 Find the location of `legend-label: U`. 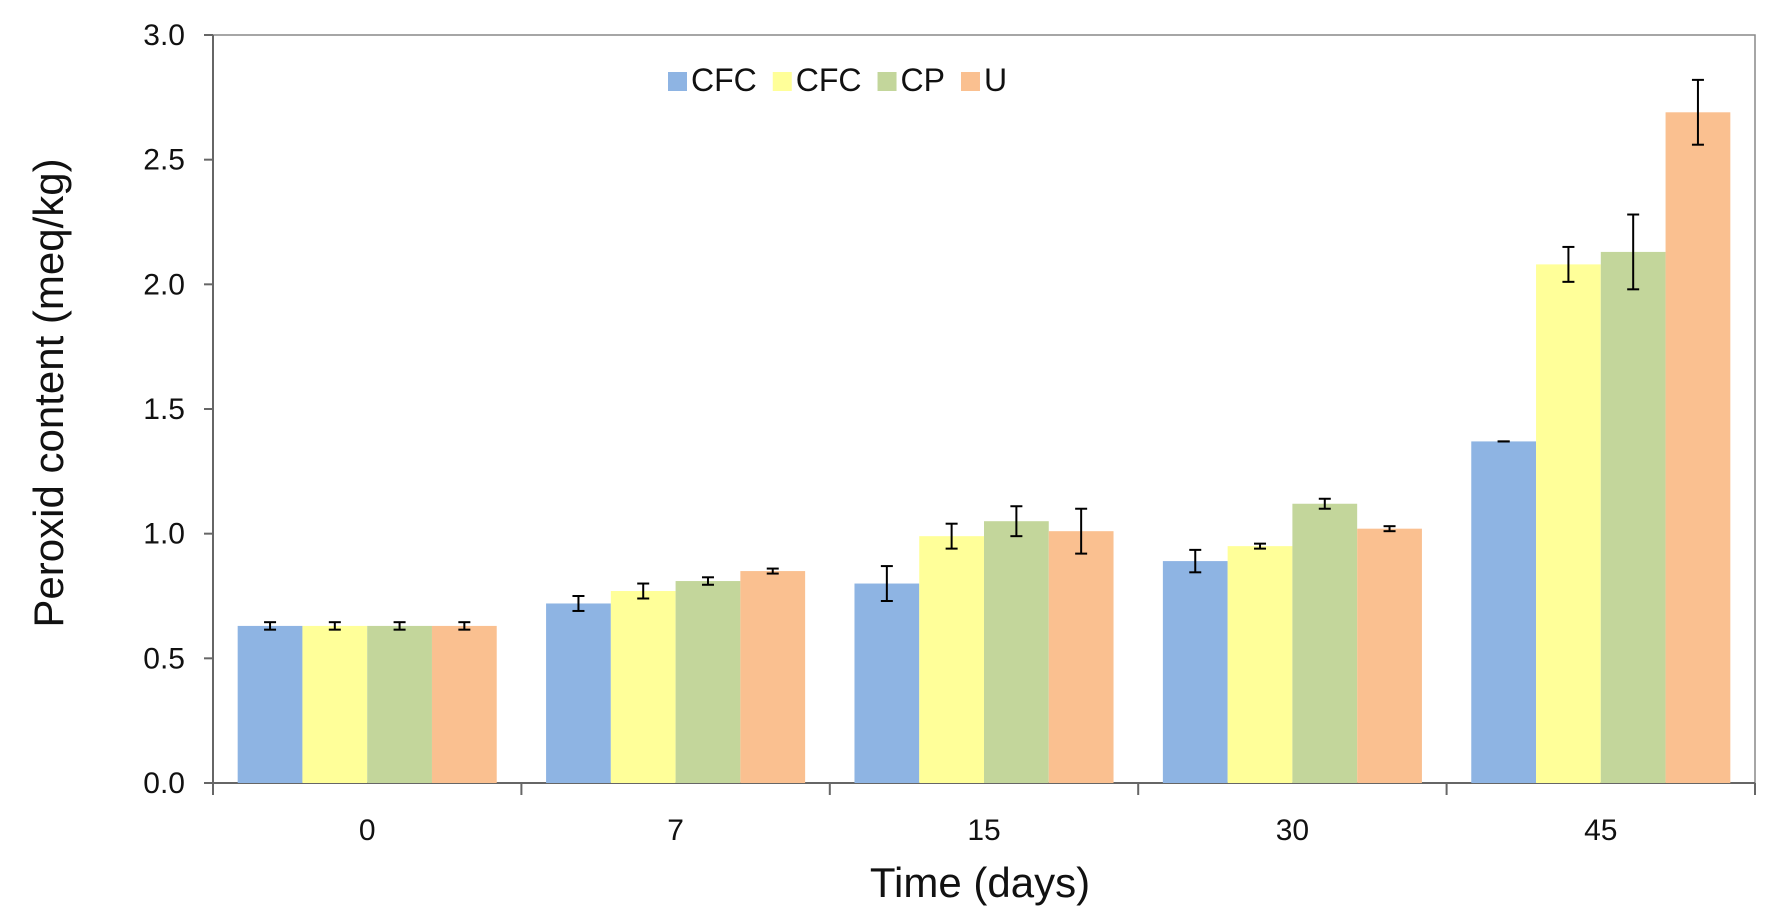

legend-label: U is located at coordinates (995, 80).